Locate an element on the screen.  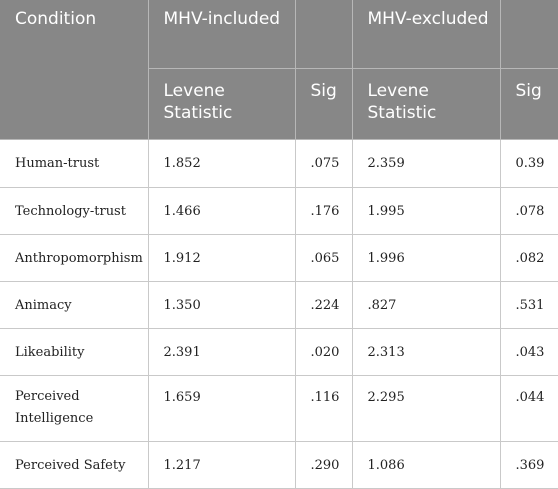
cell-condition: Perceived Intelligence is located at coordinates (74, 408).